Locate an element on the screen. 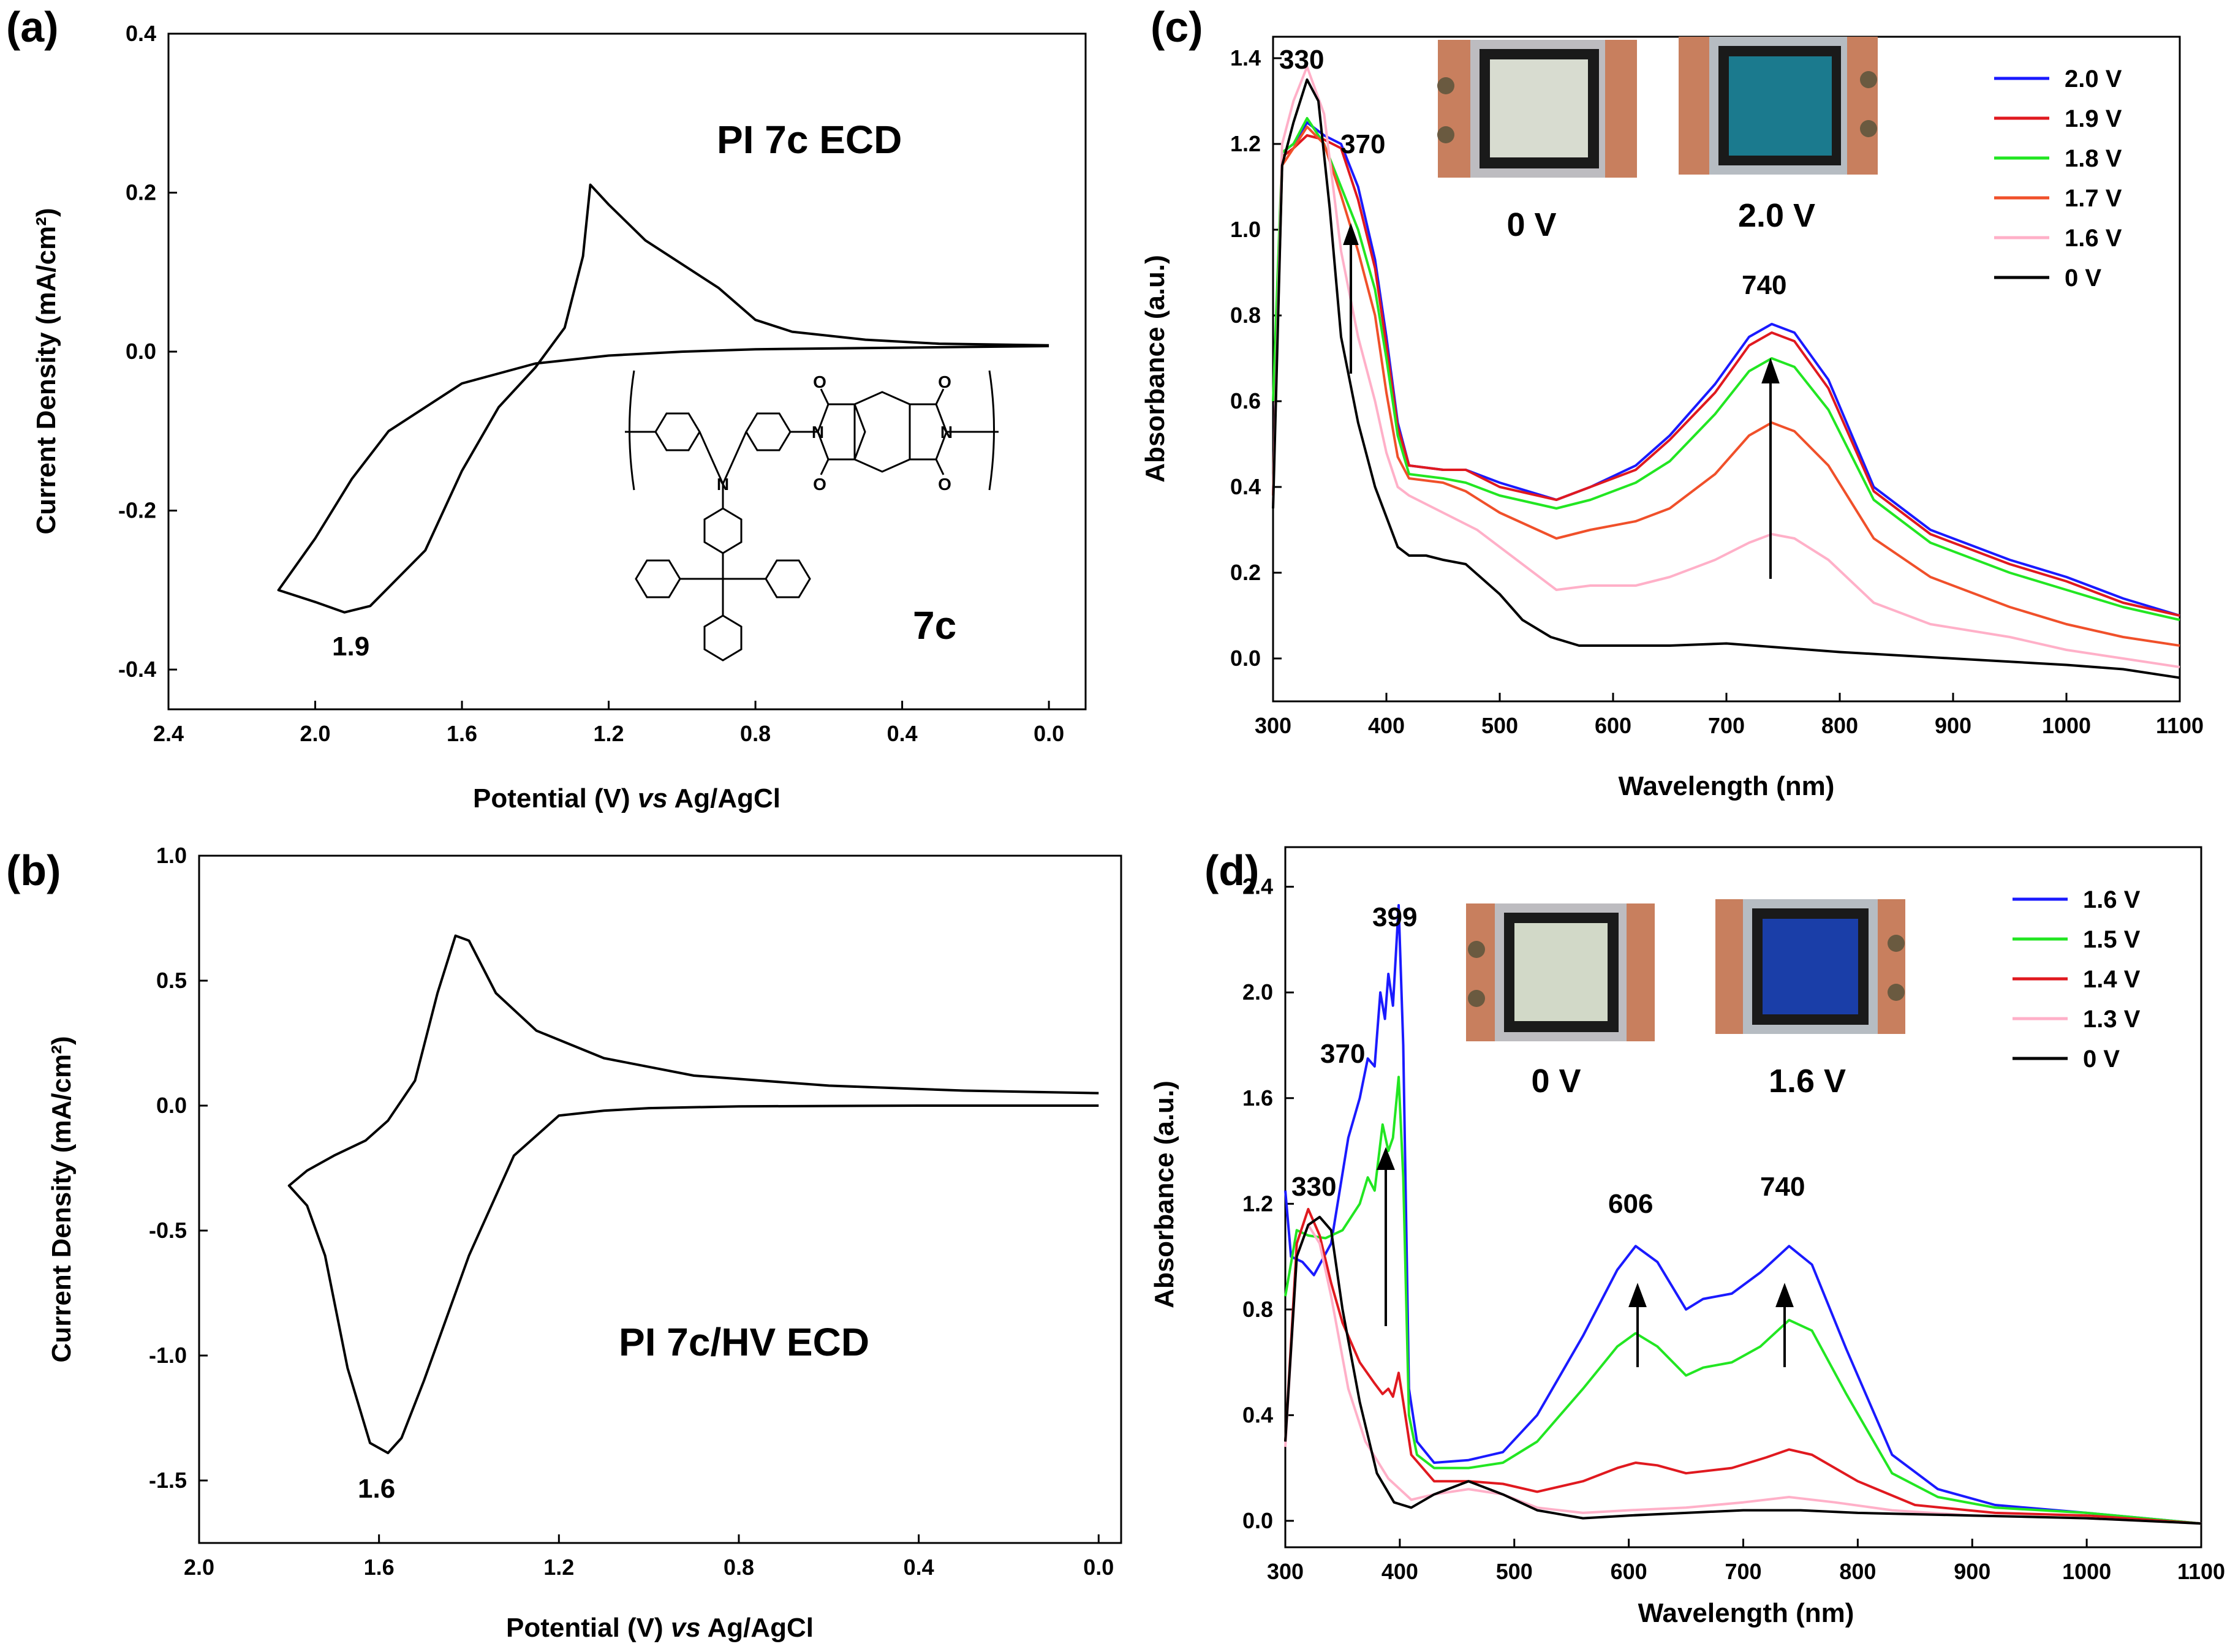 The width and height of the screenshot is (2230, 1652). x-tick-label: 2.4 is located at coordinates (168, 733).